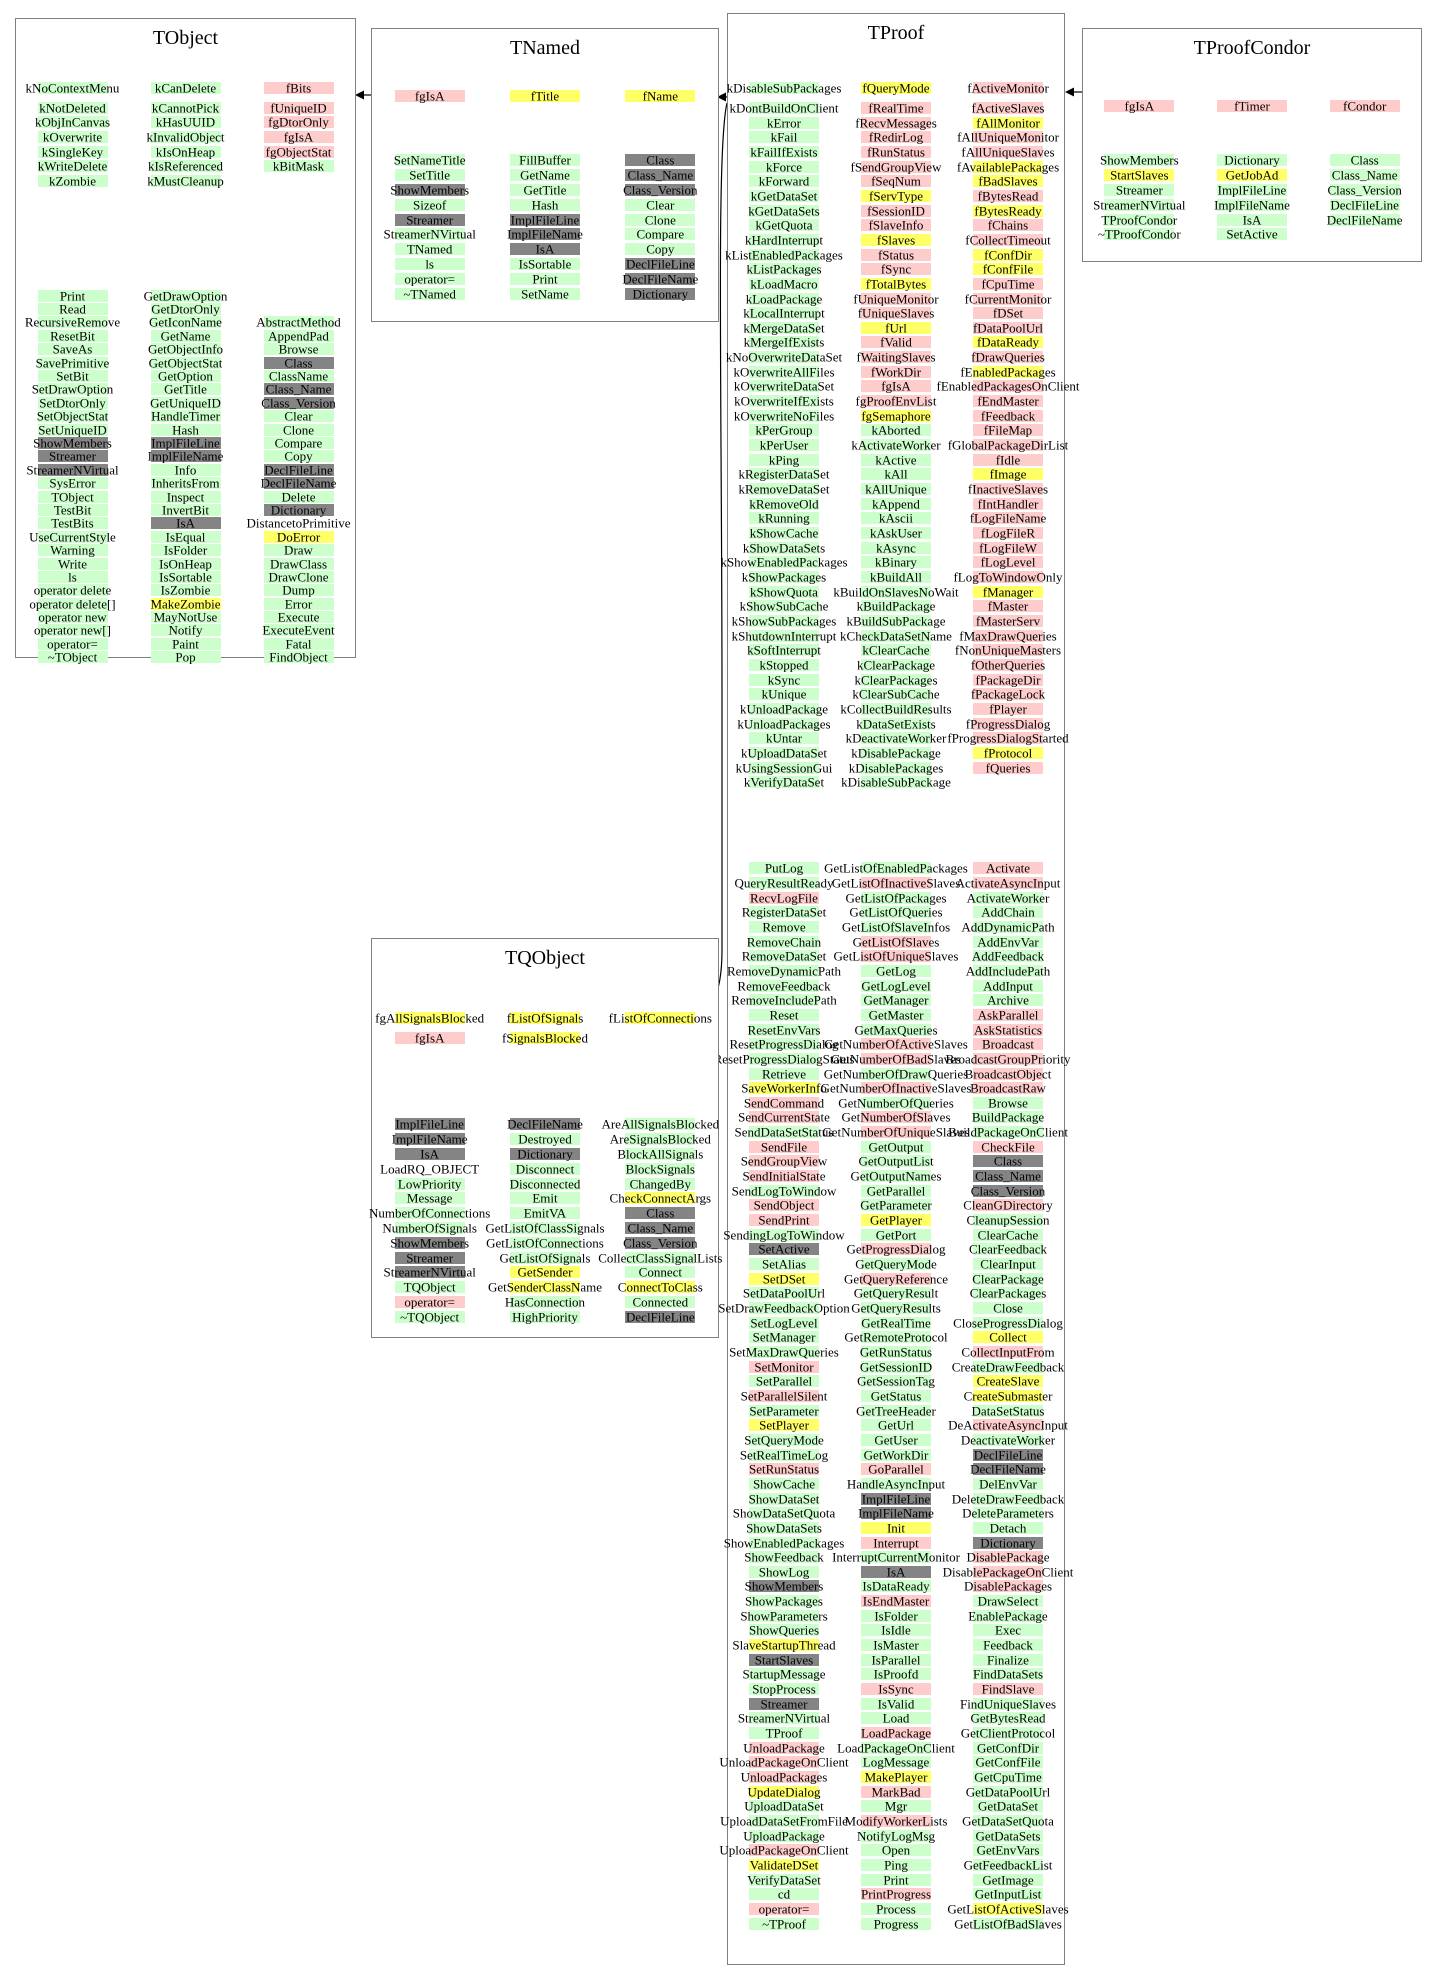 This screenshot has width=1437, height=1977. Describe the element at coordinates (185, 151) in the screenshot. I see `field-kIsOnHeap: kIsOnHeap` at that location.